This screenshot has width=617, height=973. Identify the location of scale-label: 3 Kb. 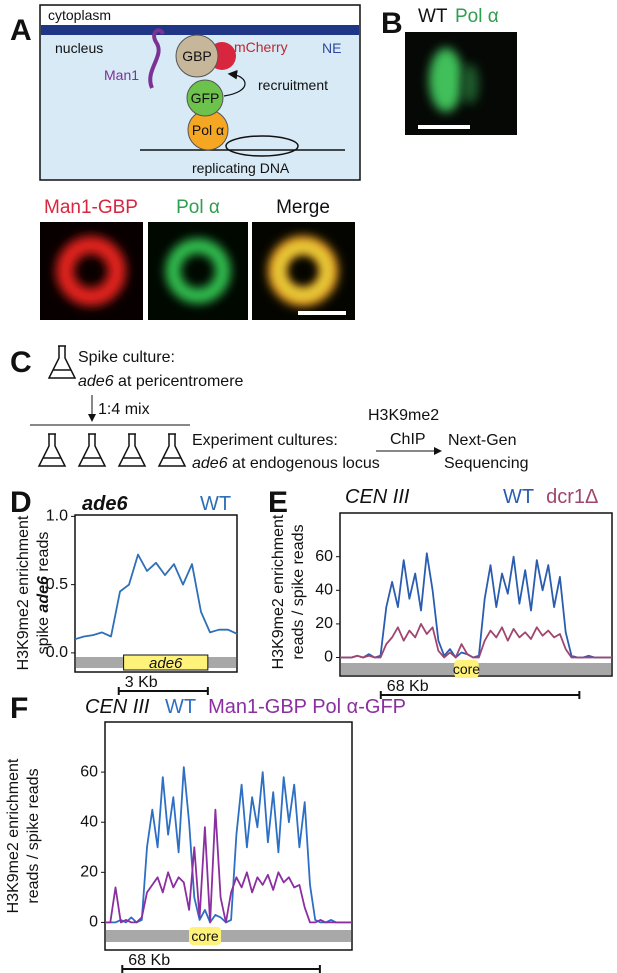
(141, 682).